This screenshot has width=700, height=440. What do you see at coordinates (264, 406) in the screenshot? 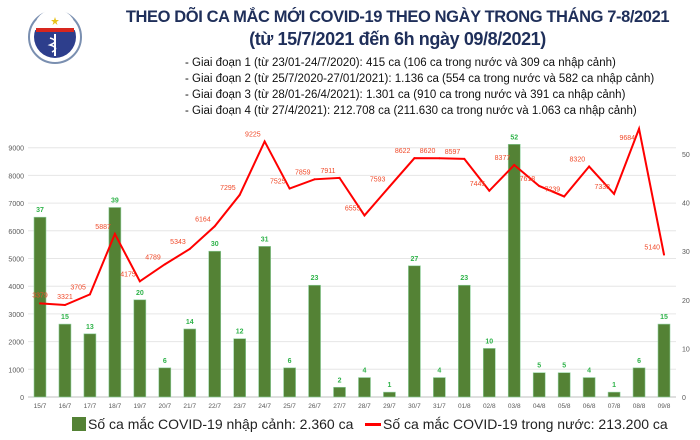
I see `x-axis-tick-label: 24/7` at bounding box center [264, 406].